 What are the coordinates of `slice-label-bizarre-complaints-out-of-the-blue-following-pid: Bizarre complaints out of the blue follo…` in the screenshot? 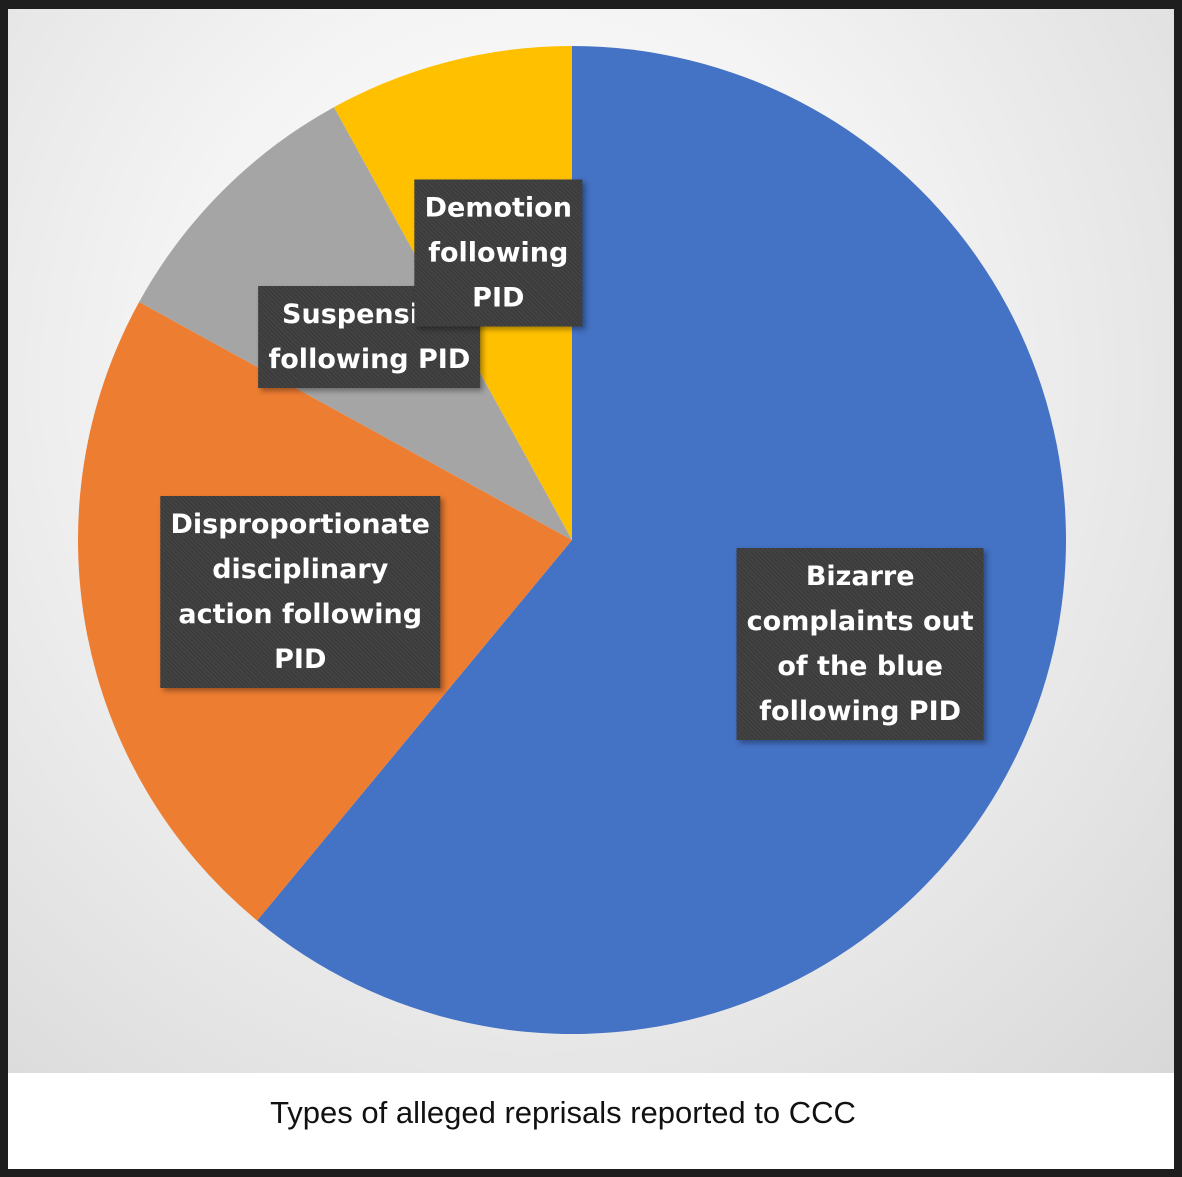 It's located at (860, 643).